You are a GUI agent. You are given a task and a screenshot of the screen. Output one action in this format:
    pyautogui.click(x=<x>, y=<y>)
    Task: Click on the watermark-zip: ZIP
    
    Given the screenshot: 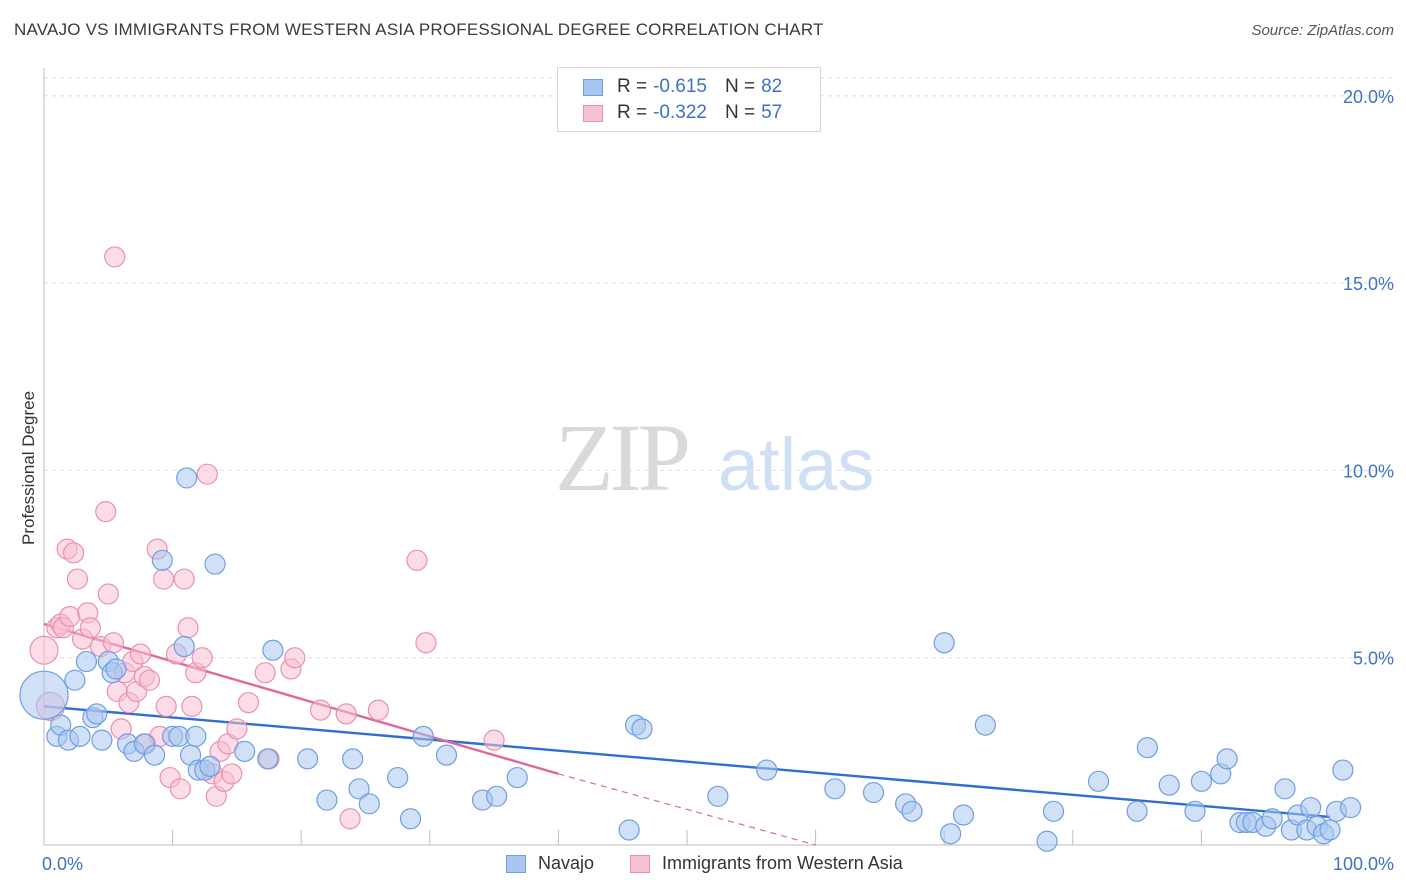 What is the action you would take?
    pyautogui.click(x=621, y=457)
    